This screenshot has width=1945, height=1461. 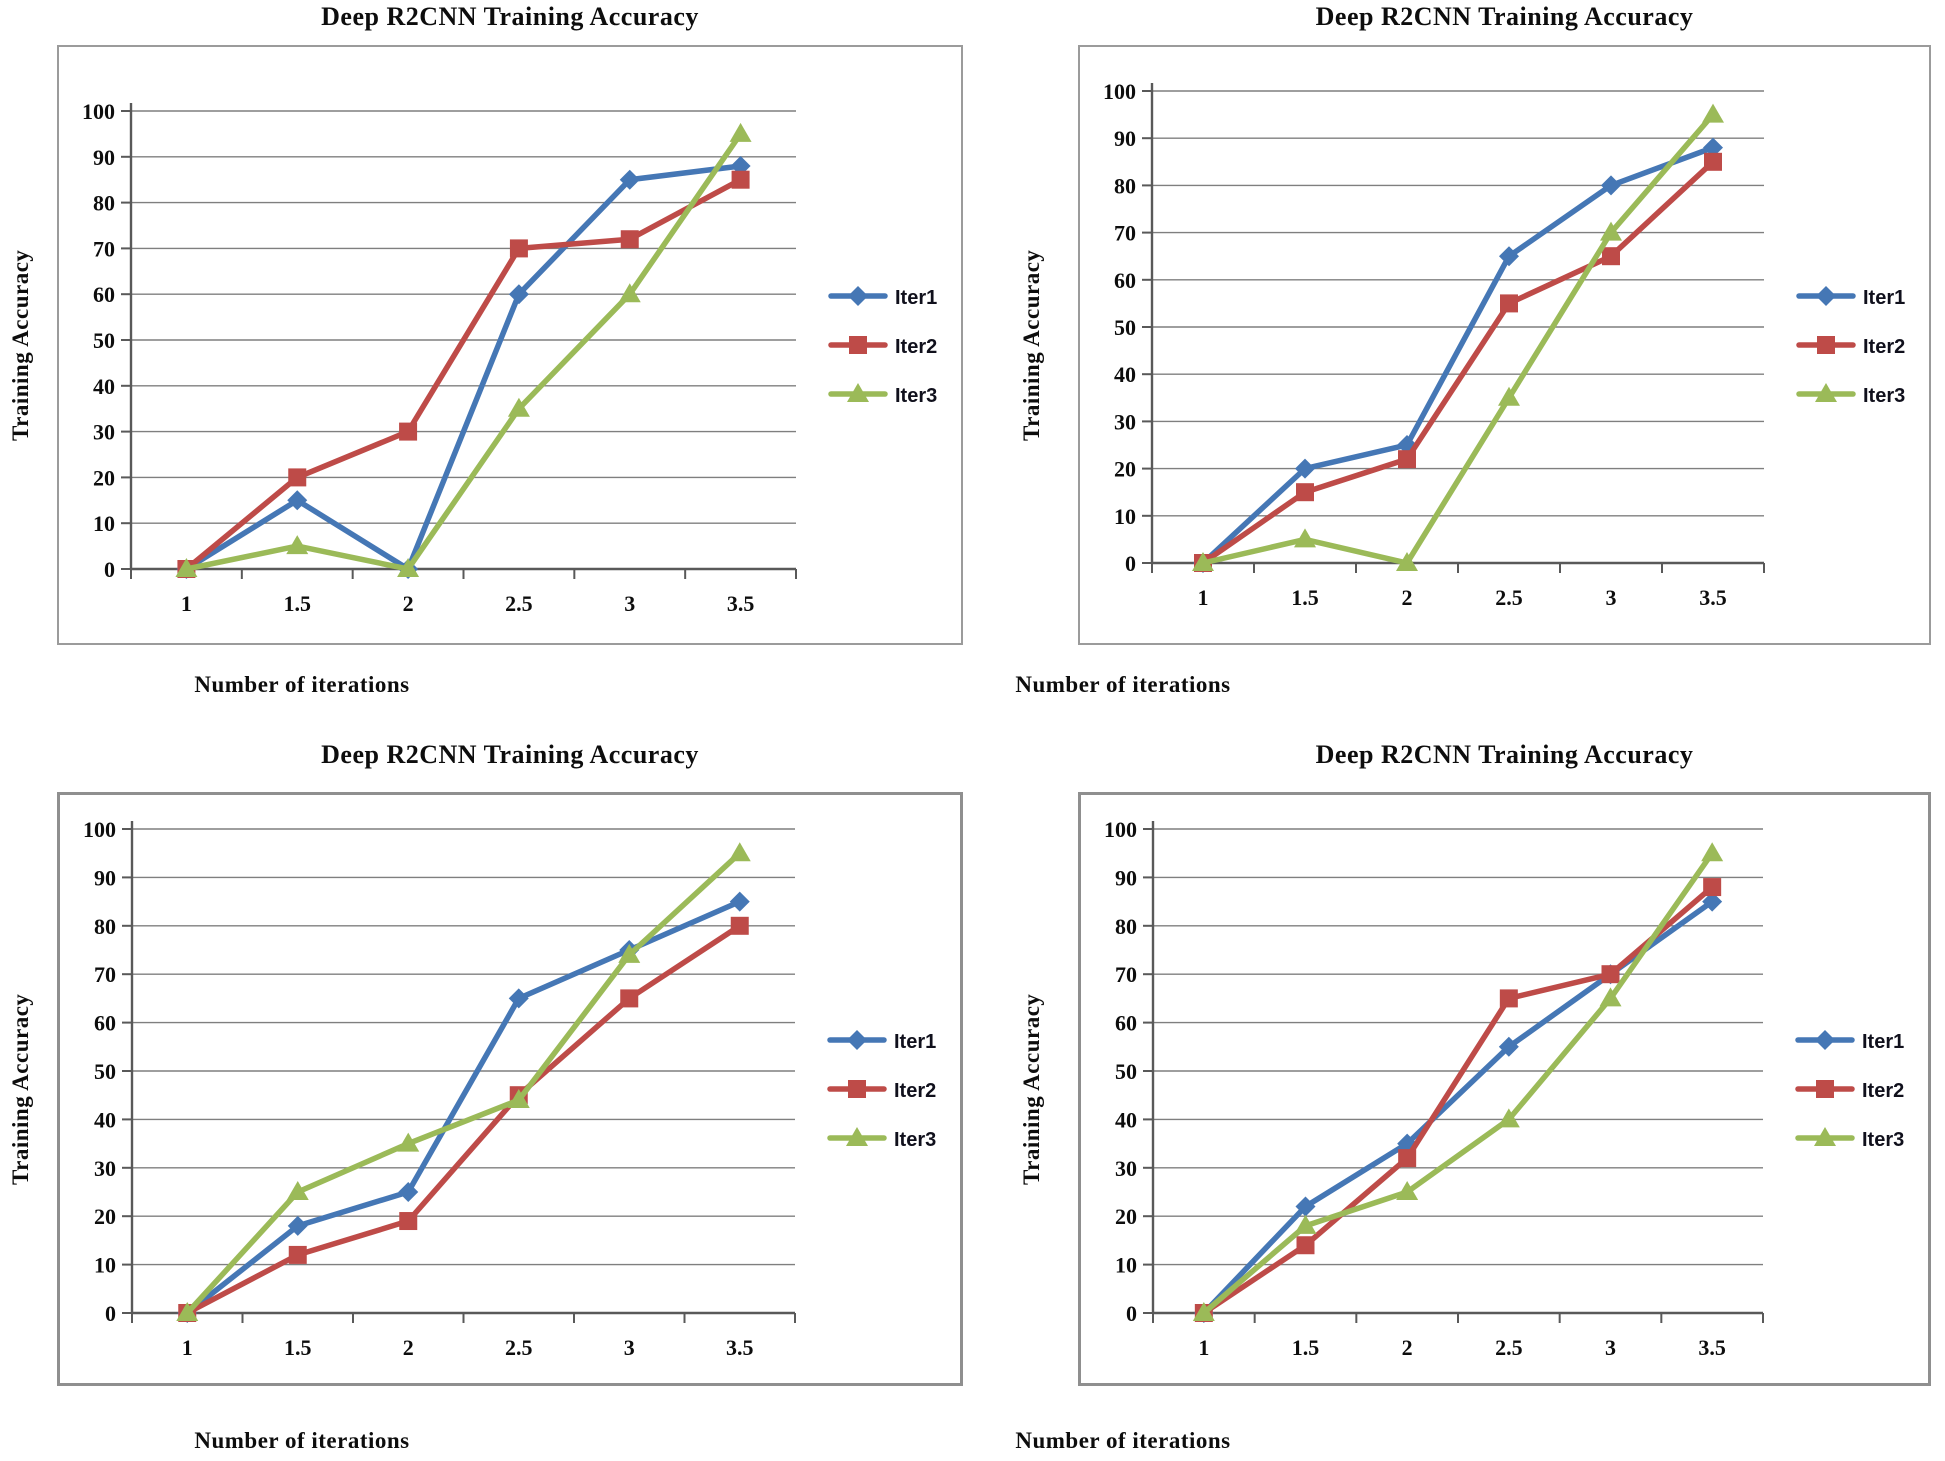 I want to click on y-tick-label: 10, so click(x=105, y=1265).